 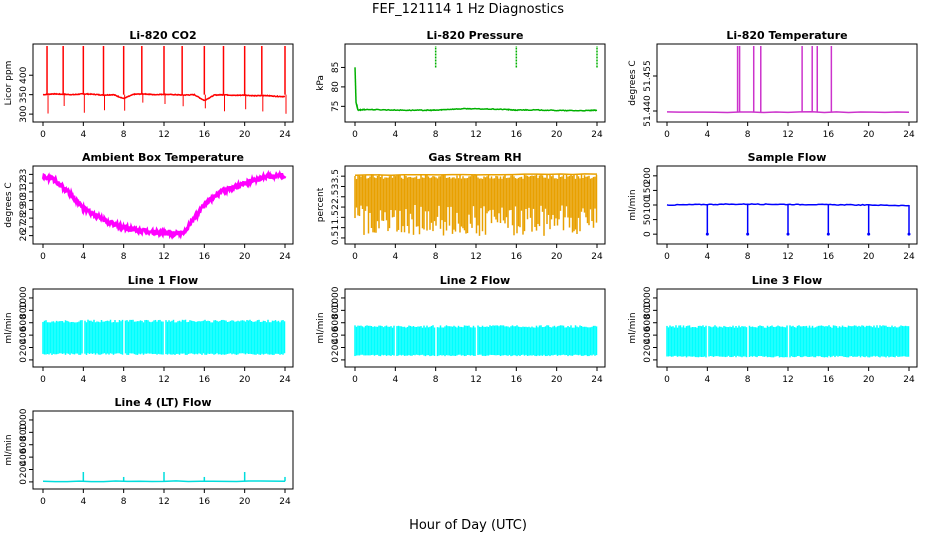 What do you see at coordinates (336, 197) in the screenshot?
I see `y-tick-label: 2.5` at bounding box center [336, 197].